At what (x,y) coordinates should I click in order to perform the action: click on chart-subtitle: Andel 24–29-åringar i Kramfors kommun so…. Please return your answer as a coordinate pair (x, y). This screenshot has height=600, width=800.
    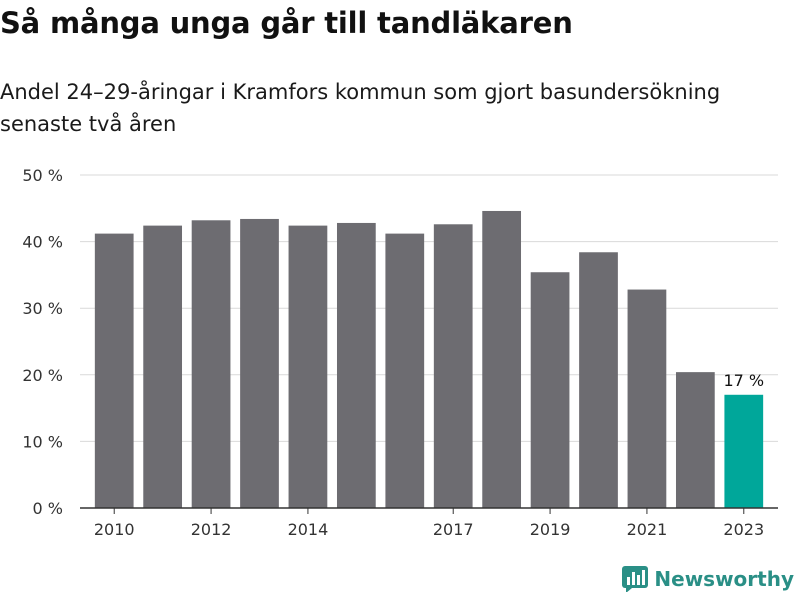
    Looking at the image, I should click on (360, 108).